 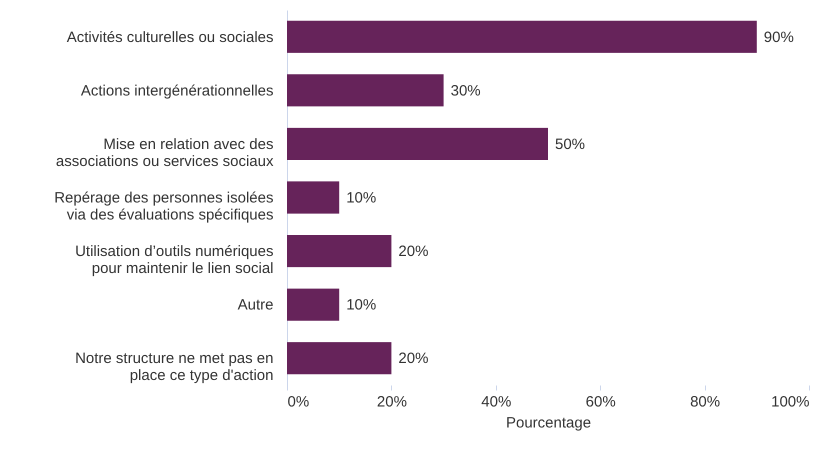 What do you see at coordinates (164, 207) in the screenshot?
I see `y-tick-label: Repérage des personnes isolées via des évaluations spécifiques` at bounding box center [164, 207].